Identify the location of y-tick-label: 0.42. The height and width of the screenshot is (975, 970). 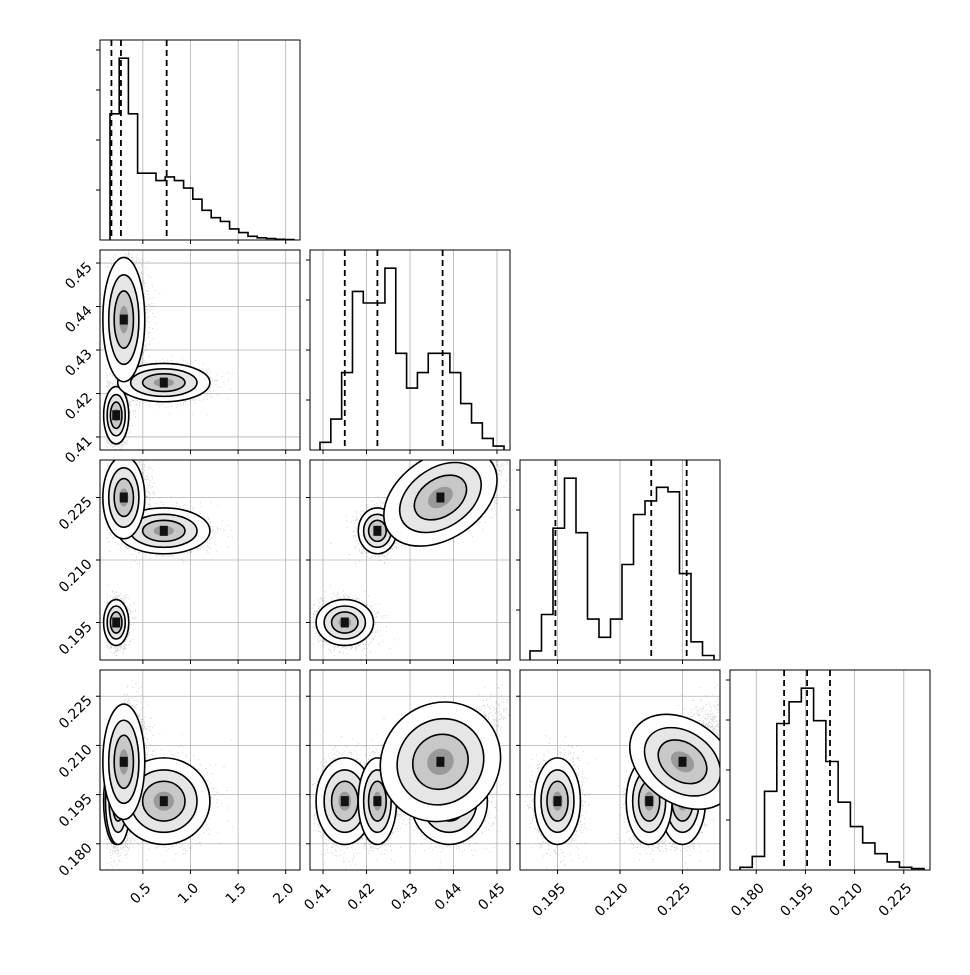
(78, 406).